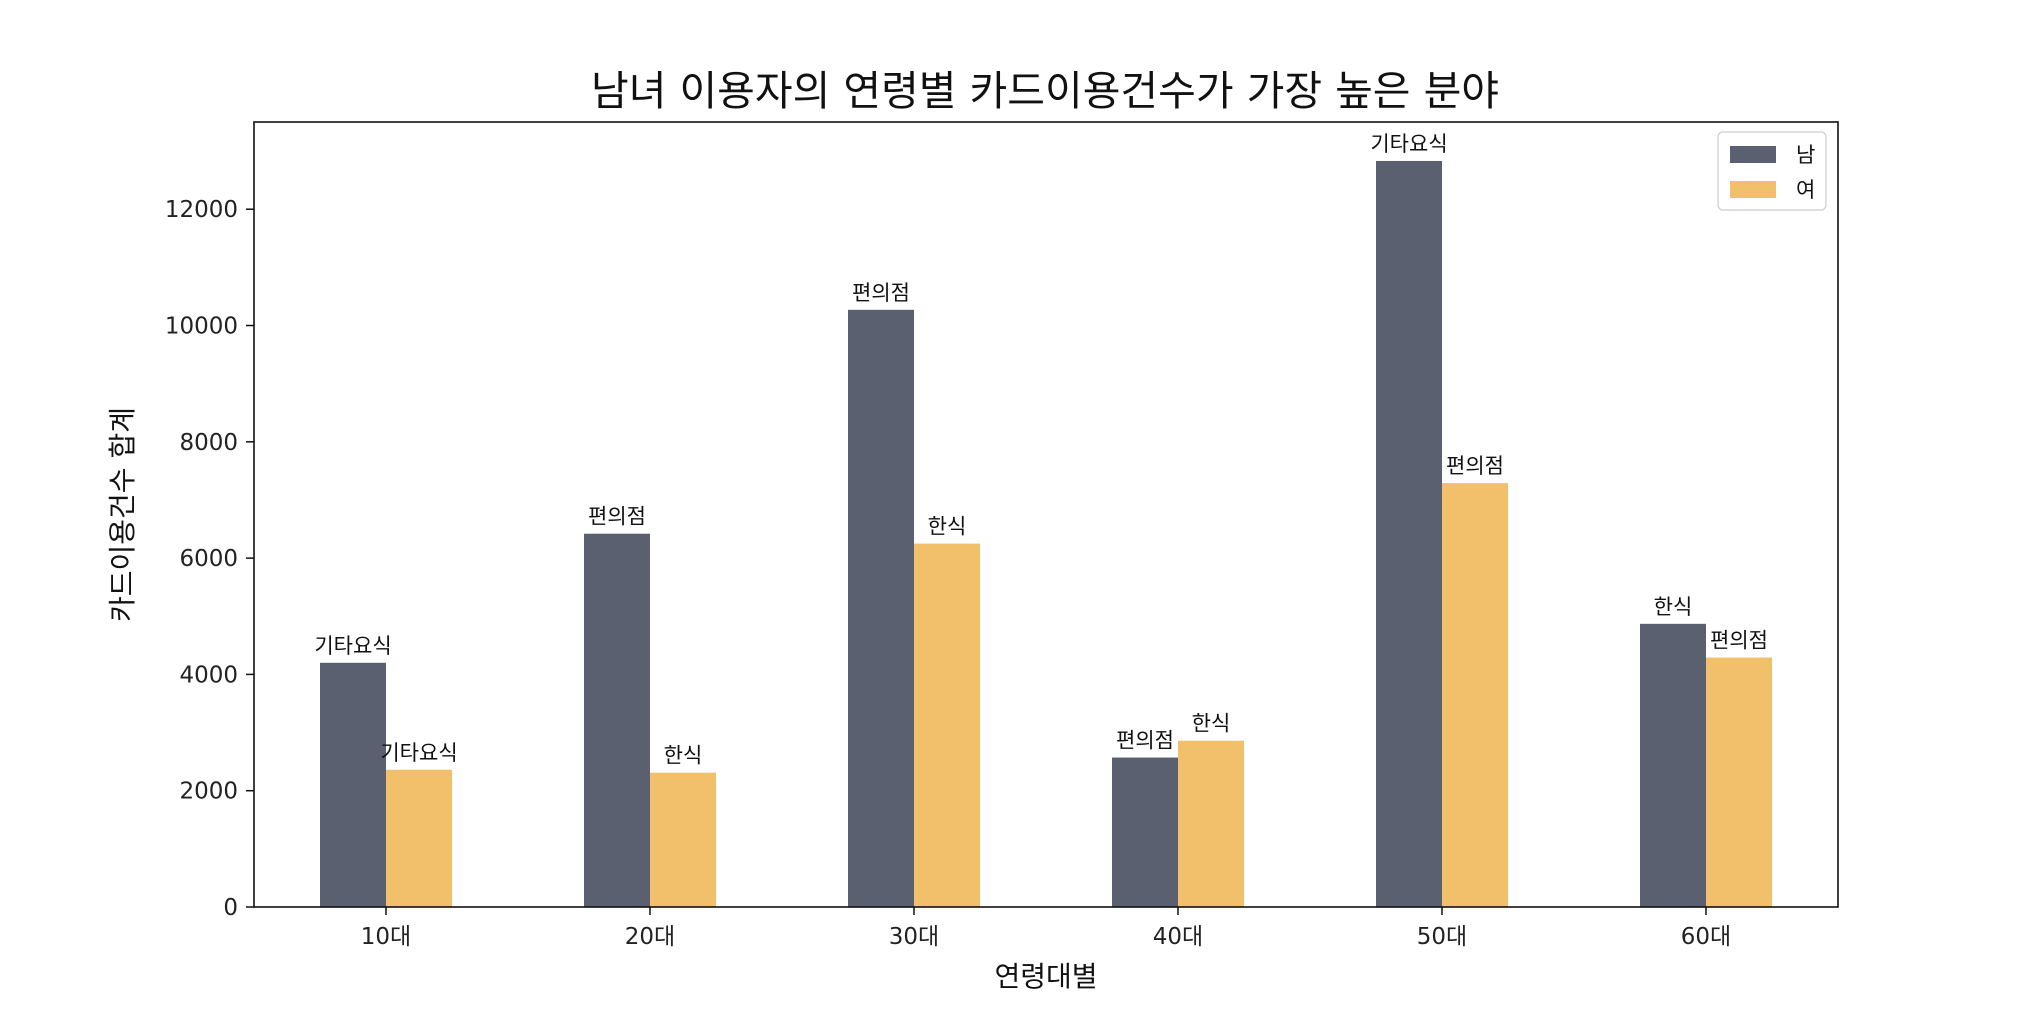  What do you see at coordinates (208, 792) in the screenshot?
I see `y-tick-label: 2000` at bounding box center [208, 792].